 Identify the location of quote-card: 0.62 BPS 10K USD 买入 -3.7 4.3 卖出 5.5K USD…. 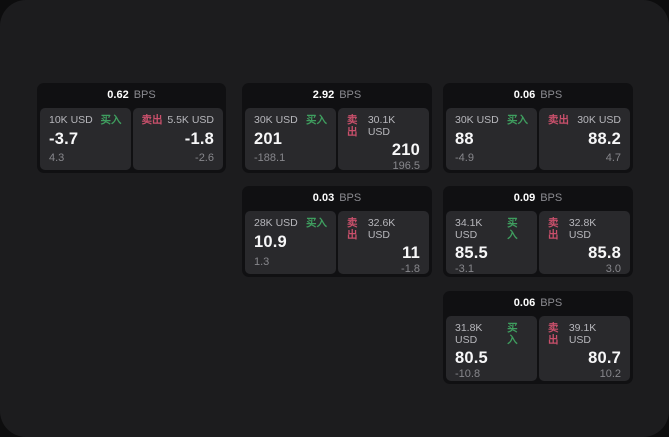
(131, 128).